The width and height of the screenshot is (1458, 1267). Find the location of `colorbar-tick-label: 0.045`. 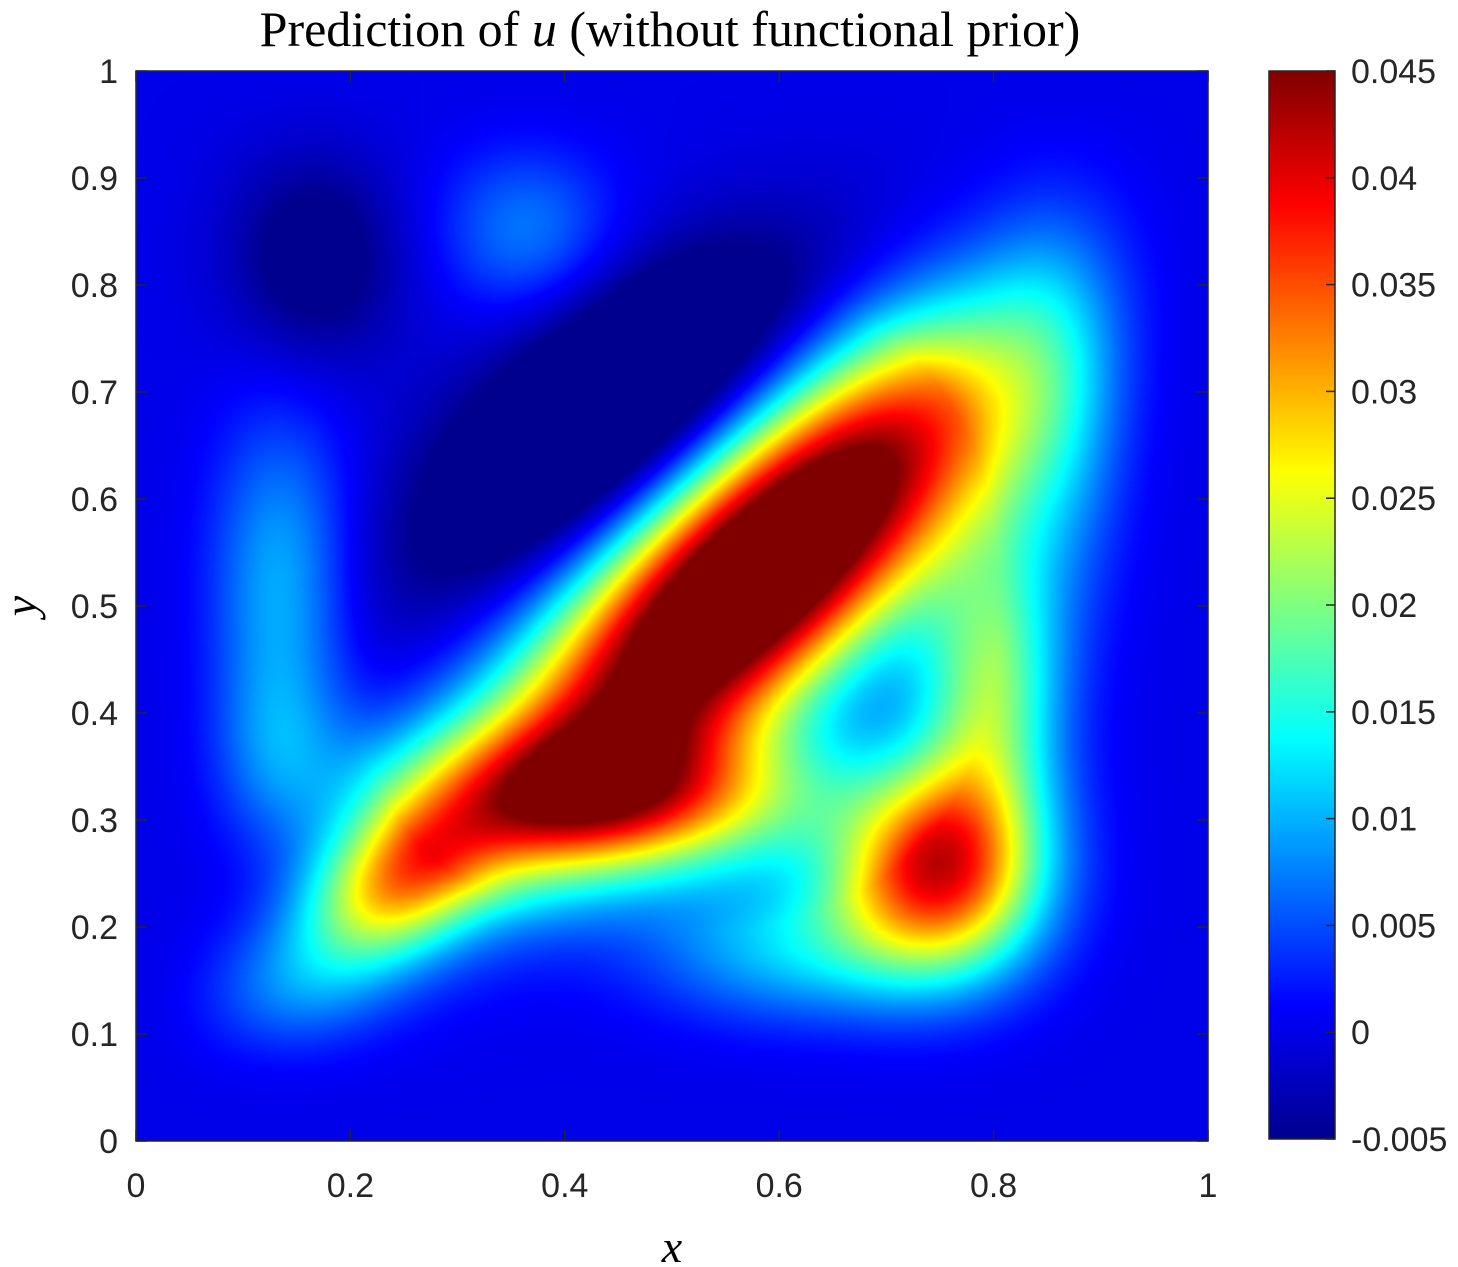

colorbar-tick-label: 0.045 is located at coordinates (1393, 72).